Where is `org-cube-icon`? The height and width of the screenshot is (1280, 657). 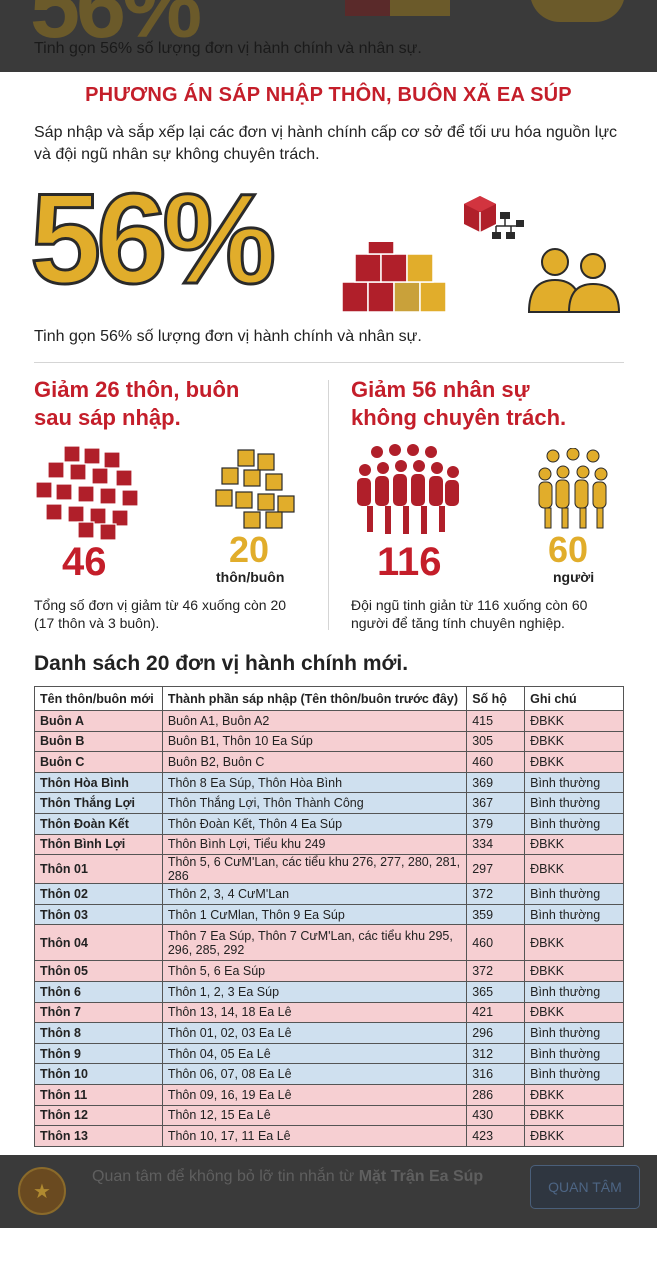 org-cube-icon is located at coordinates (494, 217).